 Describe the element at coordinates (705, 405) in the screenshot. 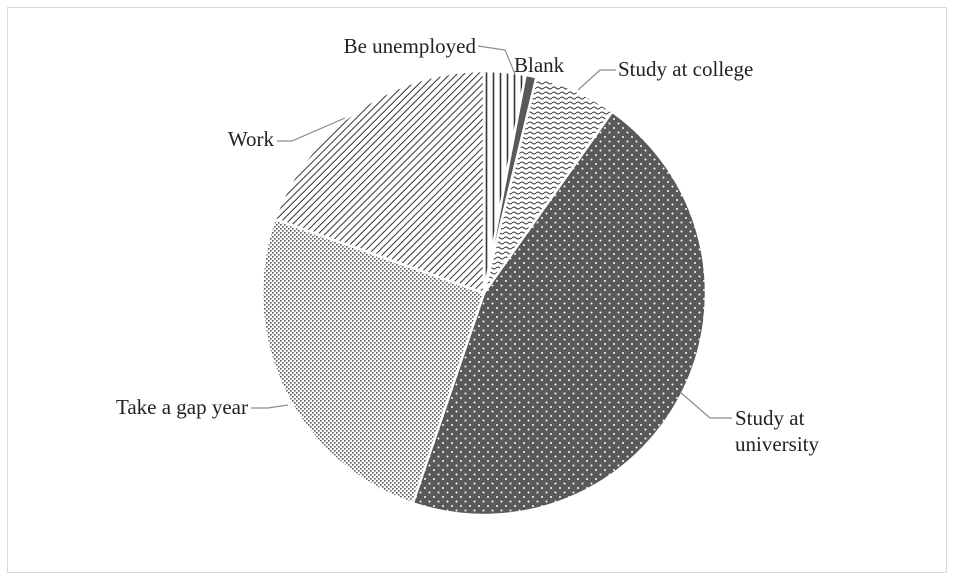

I see `leader-line-study-at-university` at that location.